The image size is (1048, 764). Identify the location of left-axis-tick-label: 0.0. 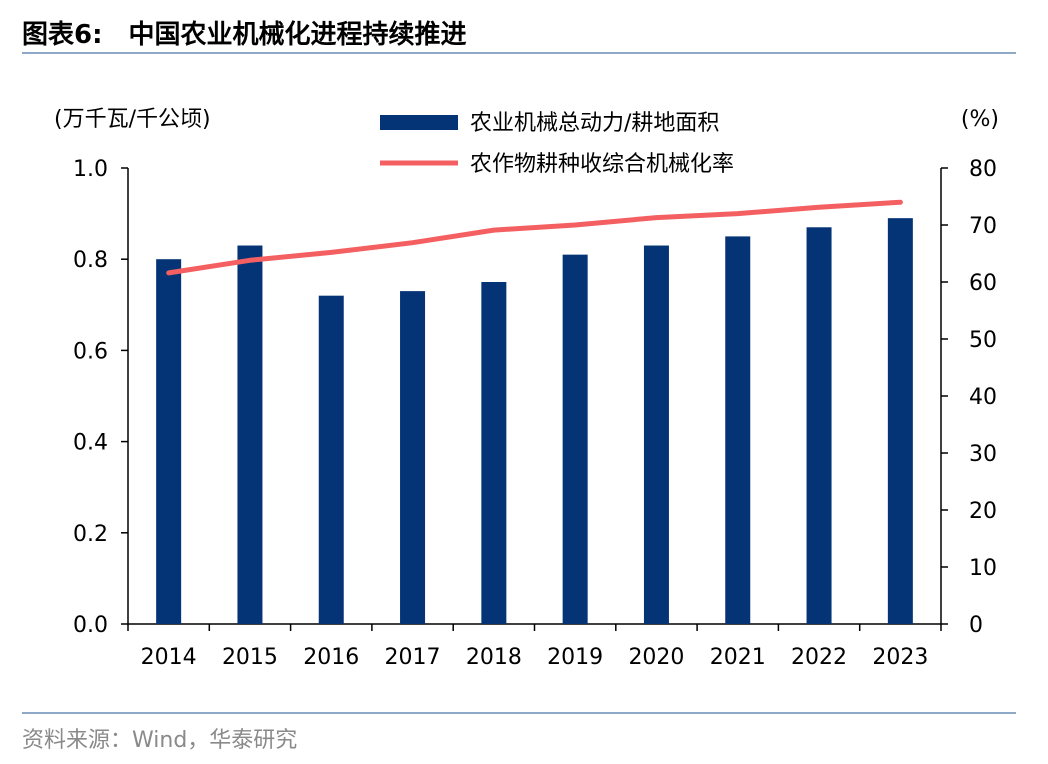
(90, 625).